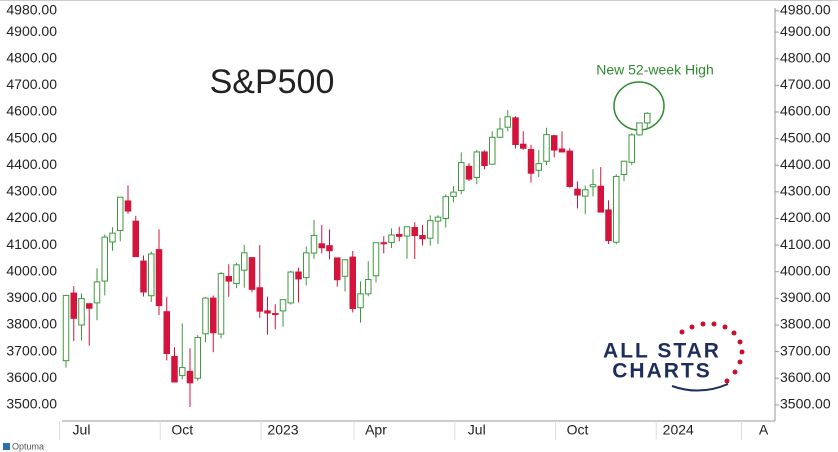 The width and height of the screenshot is (838, 452). What do you see at coordinates (31, 217) in the screenshot?
I see `y-tick-label: 4200.00` at bounding box center [31, 217].